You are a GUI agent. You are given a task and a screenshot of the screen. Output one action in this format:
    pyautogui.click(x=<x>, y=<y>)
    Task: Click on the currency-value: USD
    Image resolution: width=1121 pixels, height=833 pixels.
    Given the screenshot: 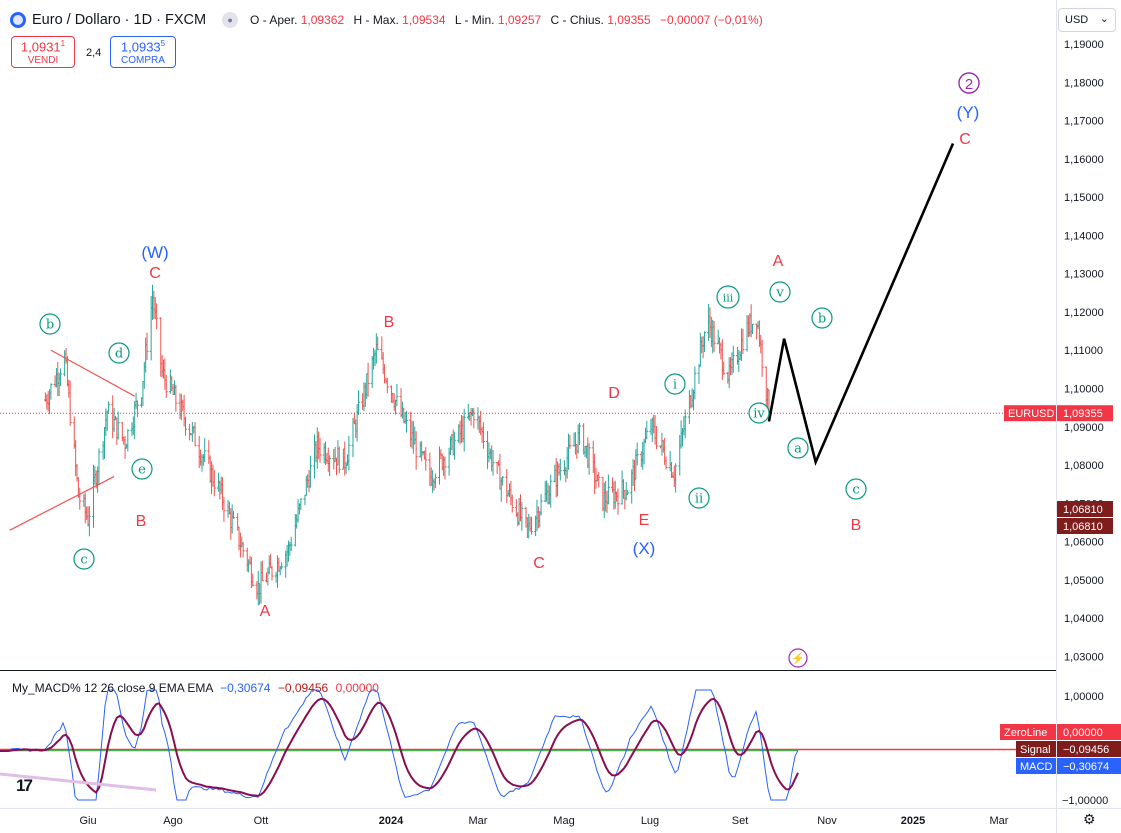 What is the action you would take?
    pyautogui.click(x=1077, y=20)
    